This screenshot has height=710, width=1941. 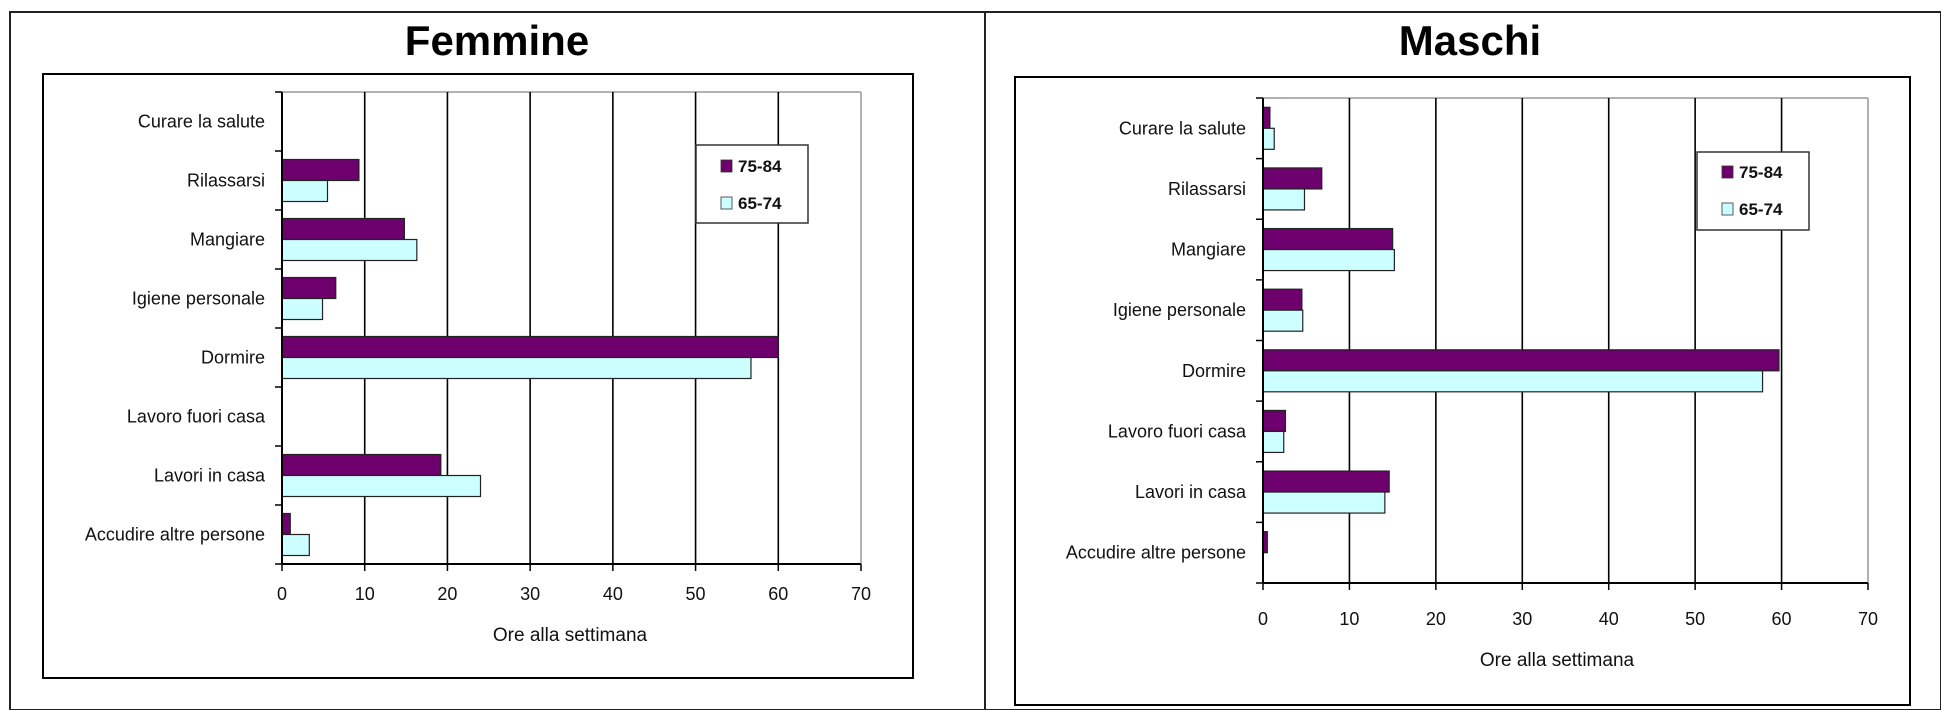 What do you see at coordinates (1268, 138) in the screenshot?
I see `bar-65-74-curare-la-salute` at bounding box center [1268, 138].